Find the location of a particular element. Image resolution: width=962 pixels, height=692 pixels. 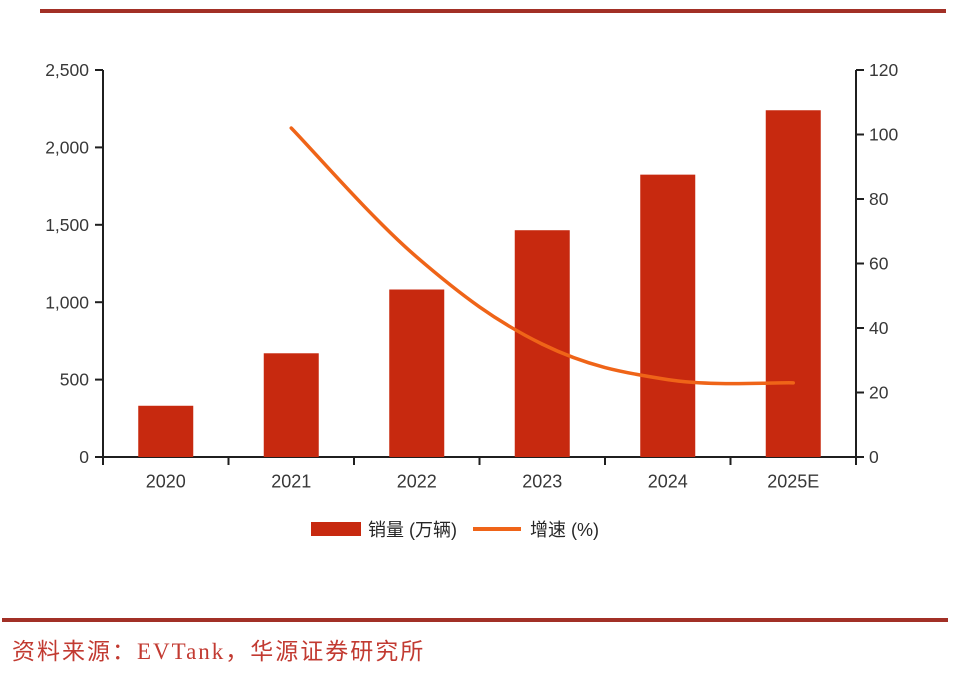

bottom-divider is located at coordinates (475, 620).